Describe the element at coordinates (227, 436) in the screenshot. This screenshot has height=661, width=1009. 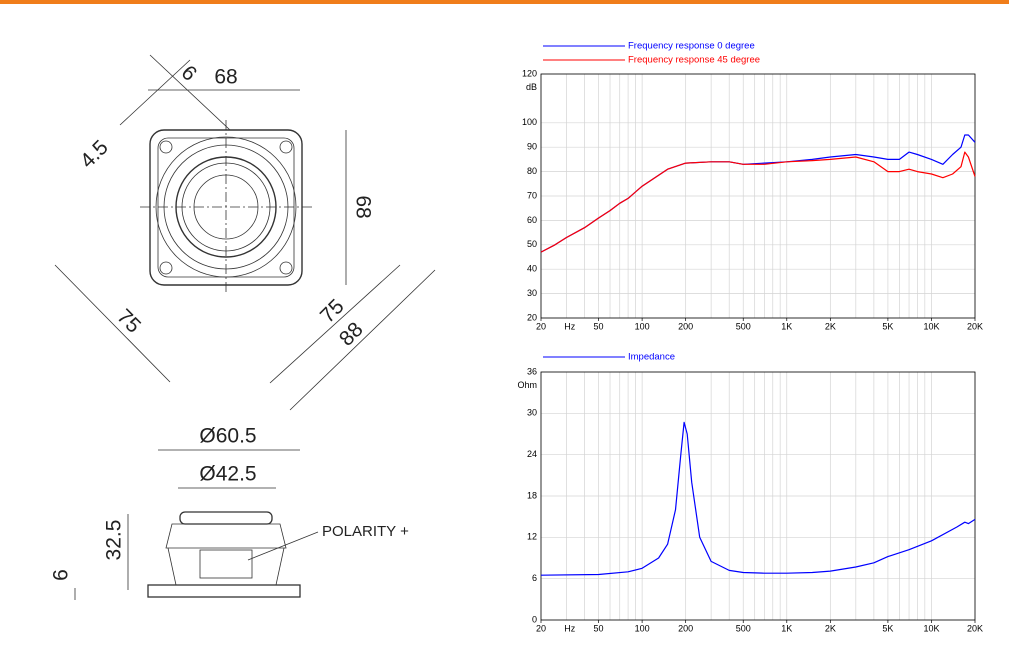
I see `dimension: Ø60.5` at that location.